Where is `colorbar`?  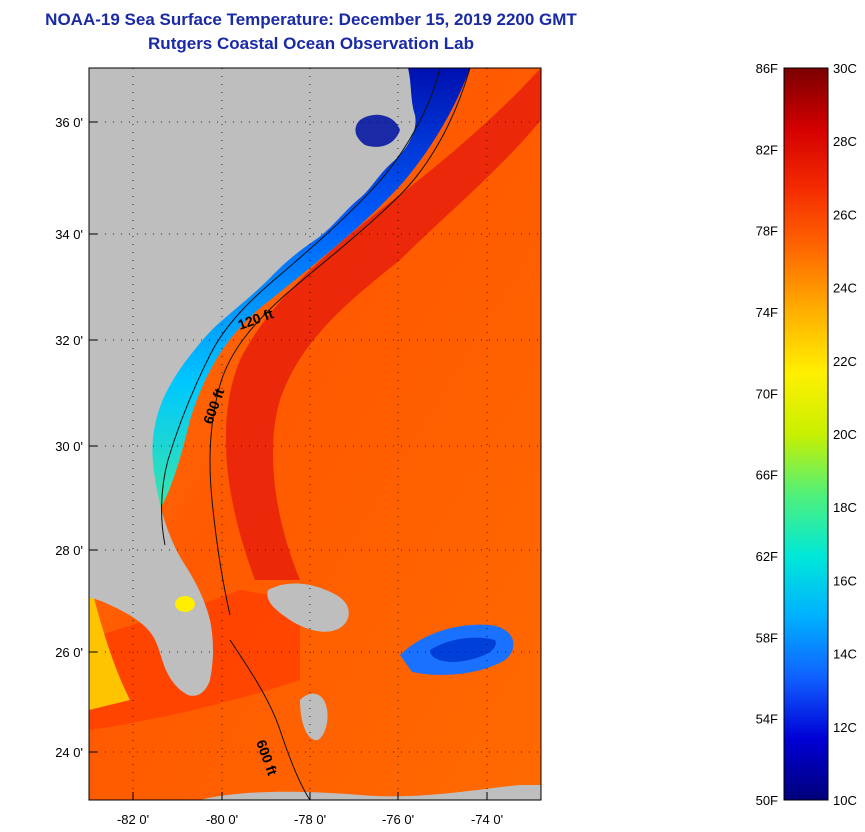 colorbar is located at coordinates (806, 434).